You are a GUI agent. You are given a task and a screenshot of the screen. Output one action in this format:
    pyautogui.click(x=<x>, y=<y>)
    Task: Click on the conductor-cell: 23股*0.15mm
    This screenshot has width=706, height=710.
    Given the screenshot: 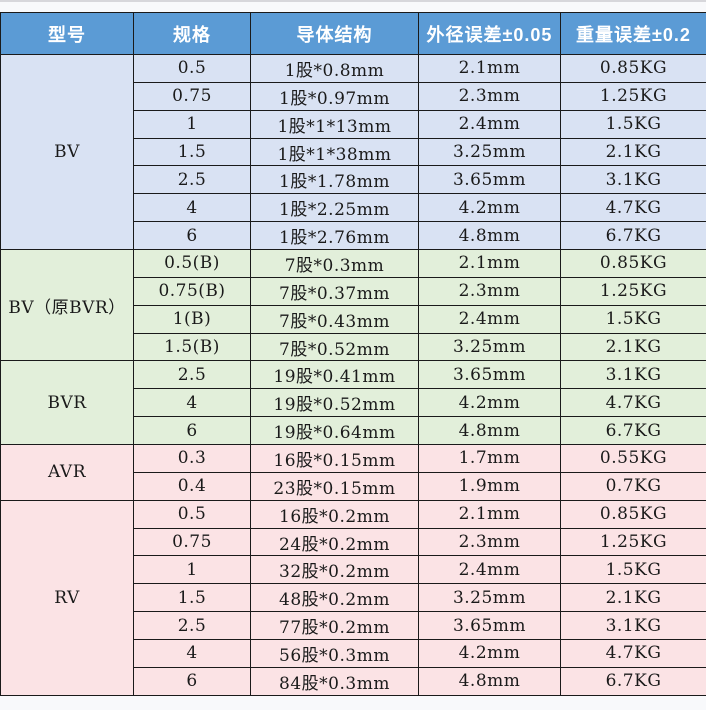 What is the action you would take?
    pyautogui.click(x=334, y=486)
    